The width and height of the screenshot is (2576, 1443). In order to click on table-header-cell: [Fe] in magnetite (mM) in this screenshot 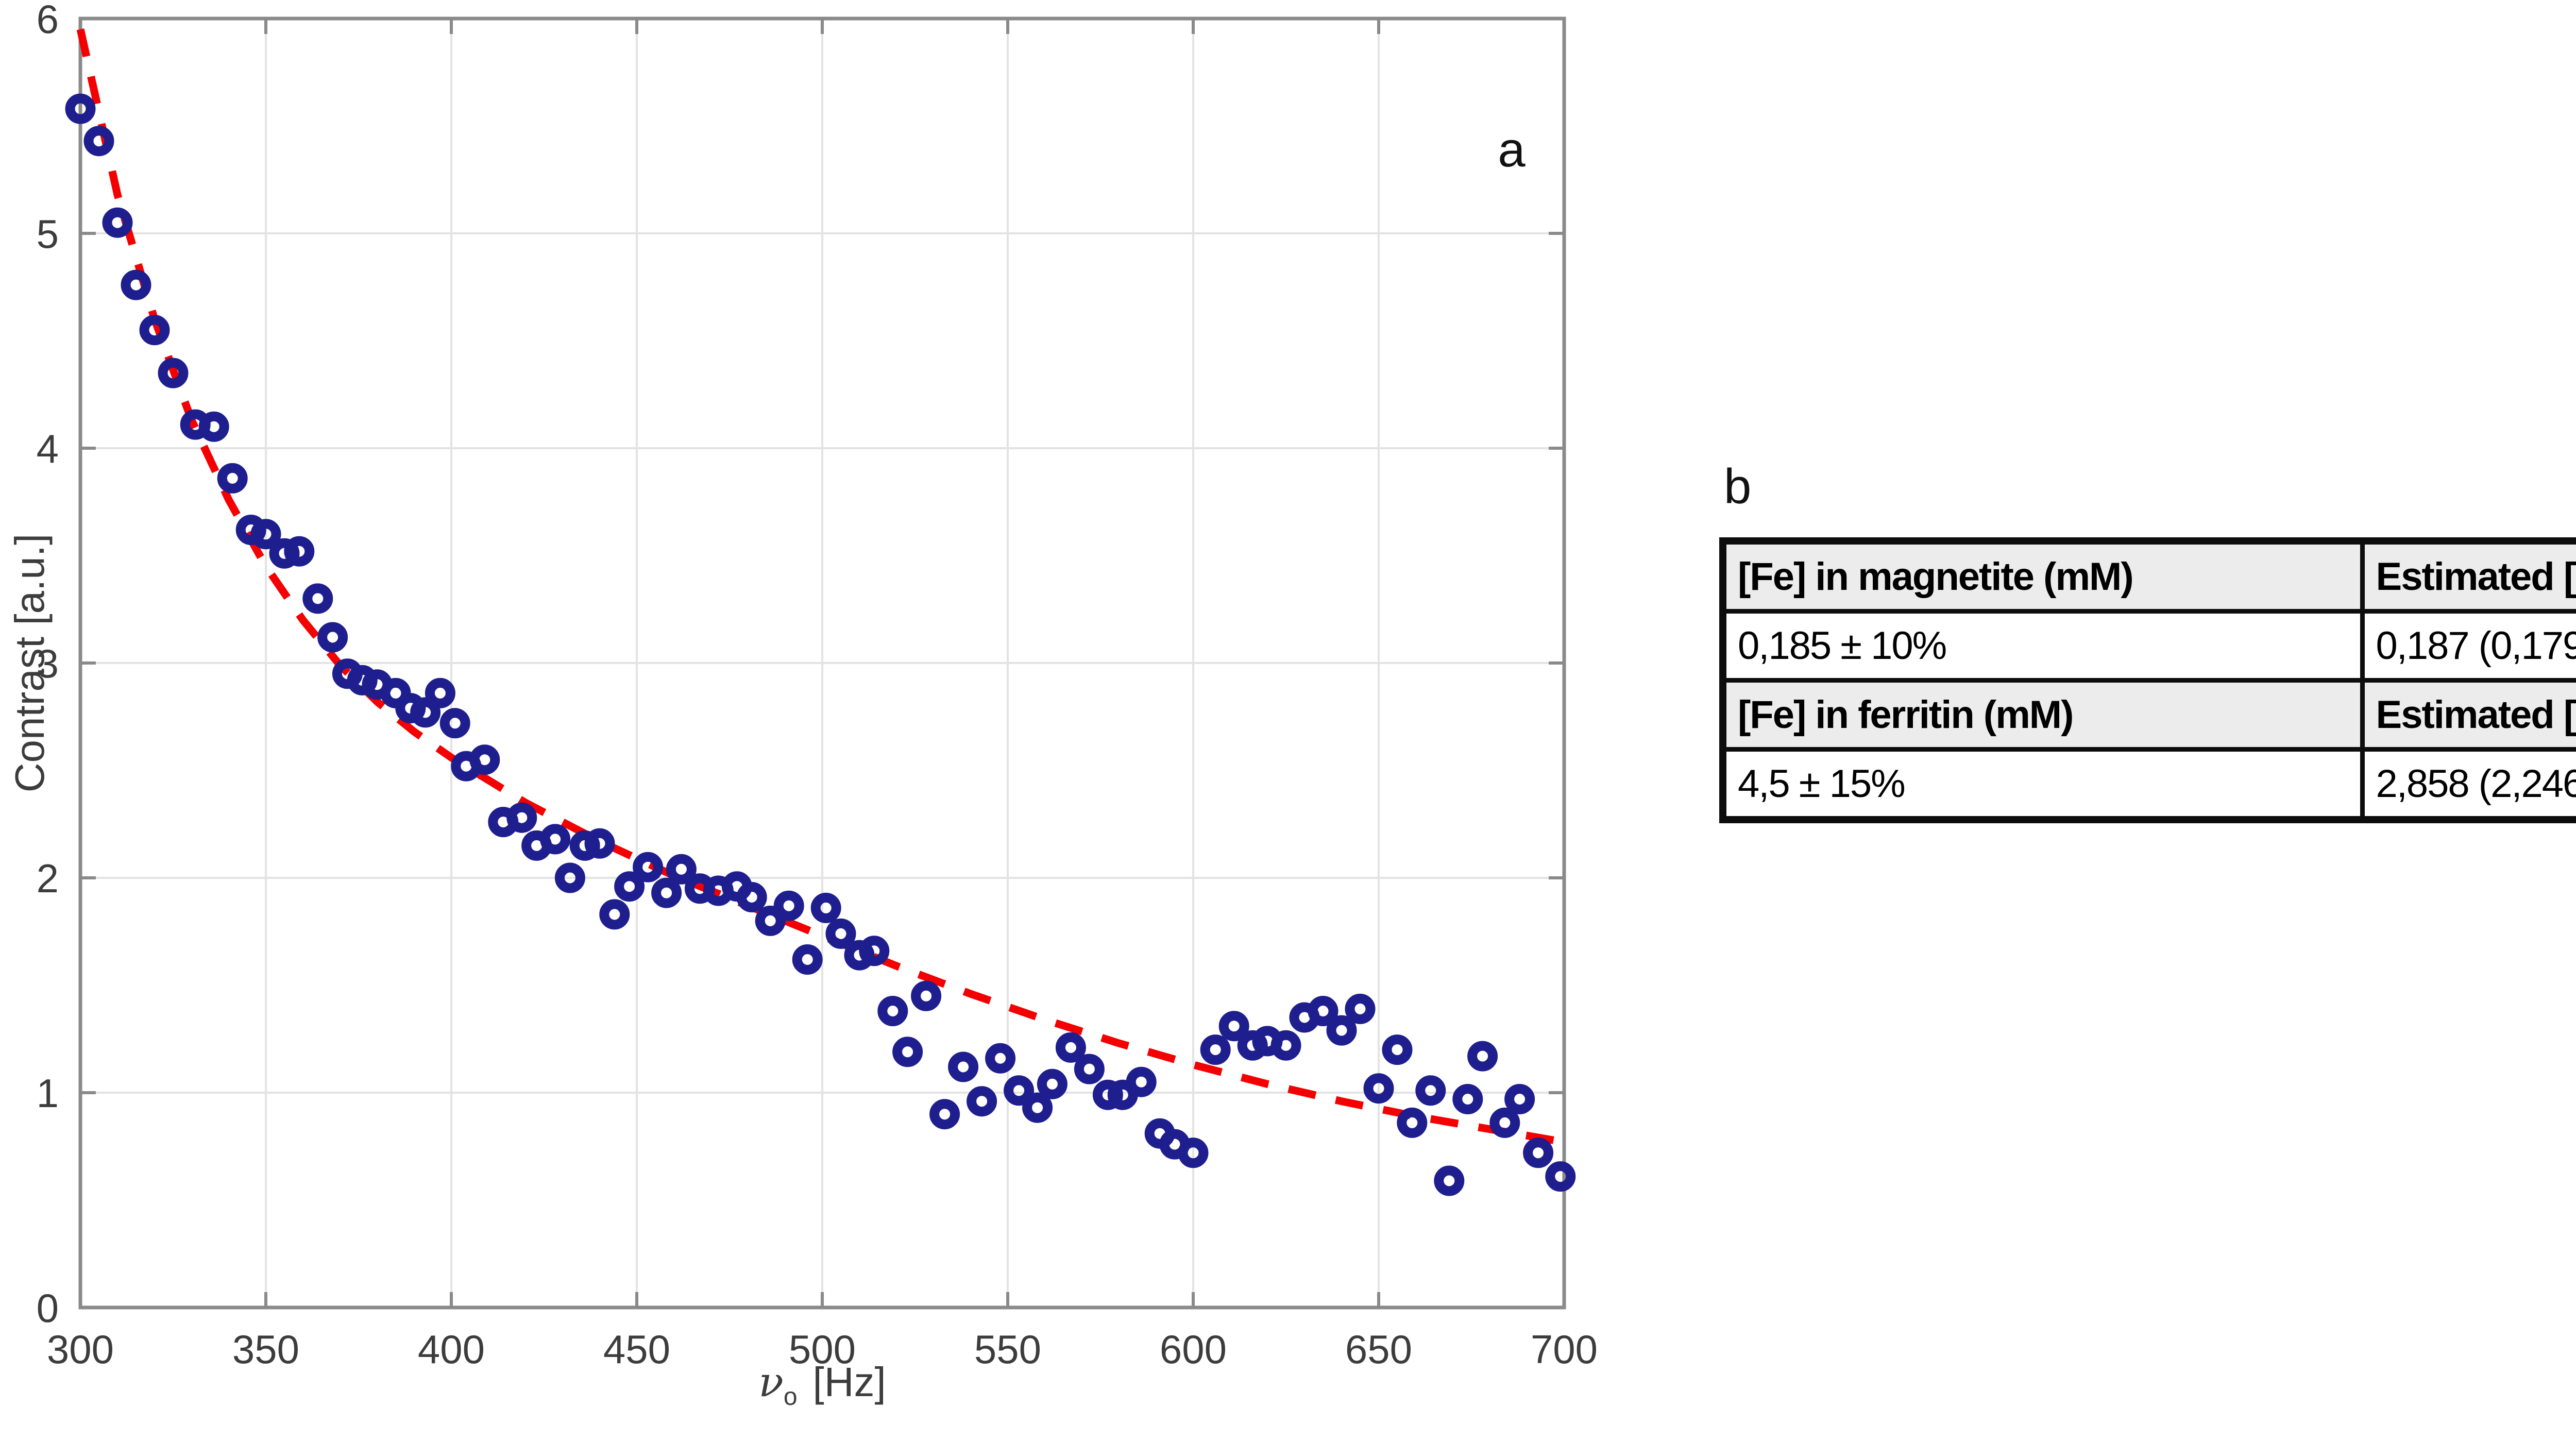, I will do `click(2042, 576)`.